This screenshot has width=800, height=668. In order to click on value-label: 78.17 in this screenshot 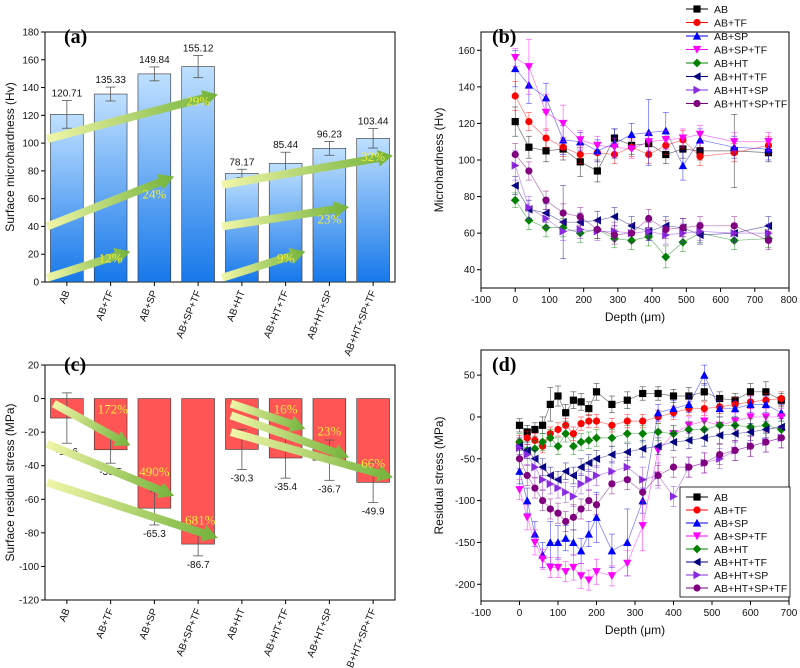, I will do `click(241, 162)`.